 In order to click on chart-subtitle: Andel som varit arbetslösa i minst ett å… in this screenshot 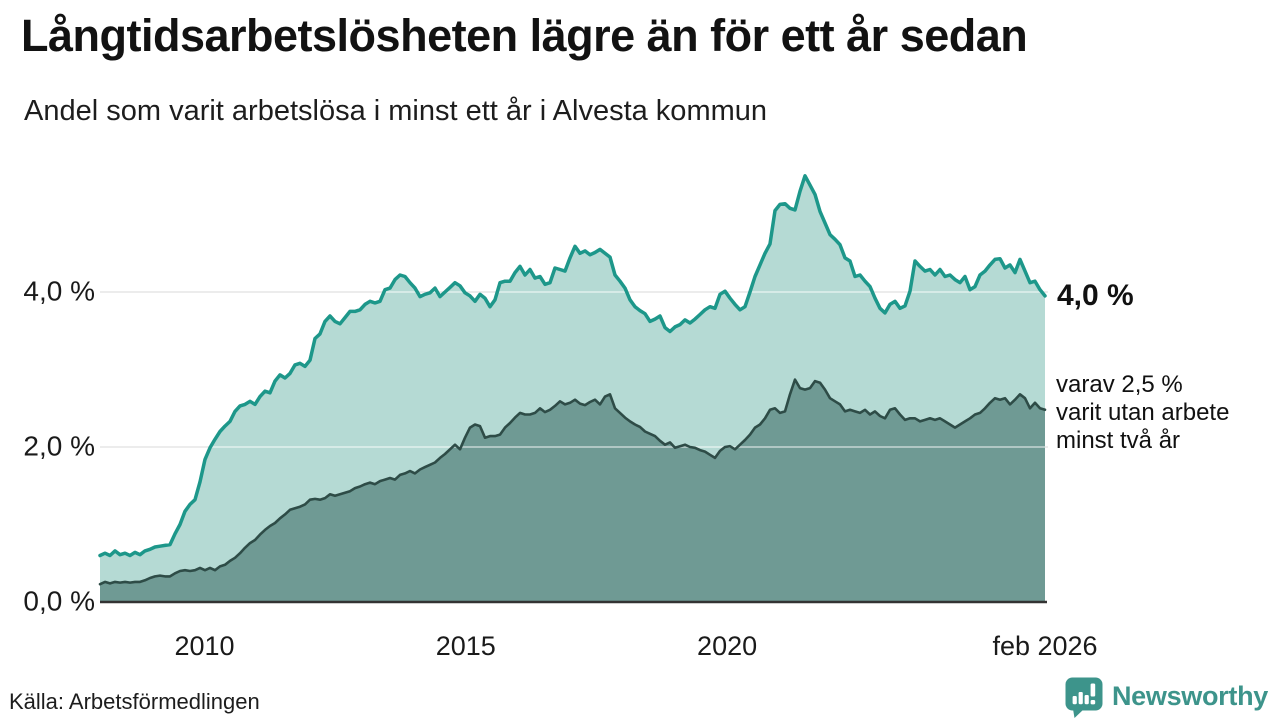, I will do `click(396, 111)`.